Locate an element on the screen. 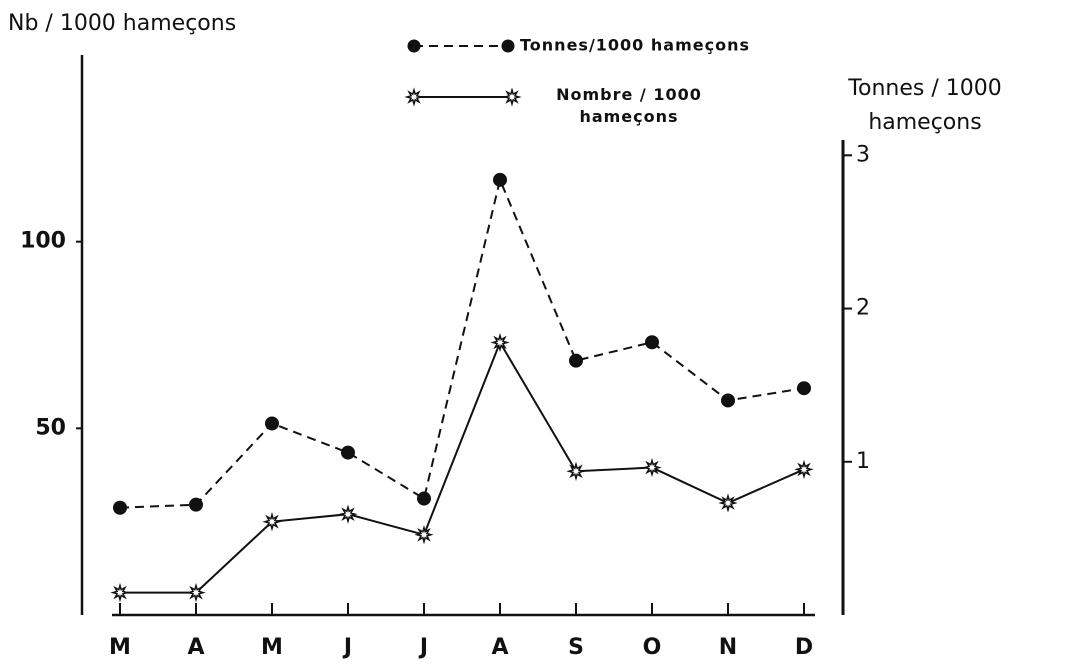 The height and width of the screenshot is (671, 1068). y2-axis-label: Tonnes / 1000 hameçons is located at coordinates (925, 105).